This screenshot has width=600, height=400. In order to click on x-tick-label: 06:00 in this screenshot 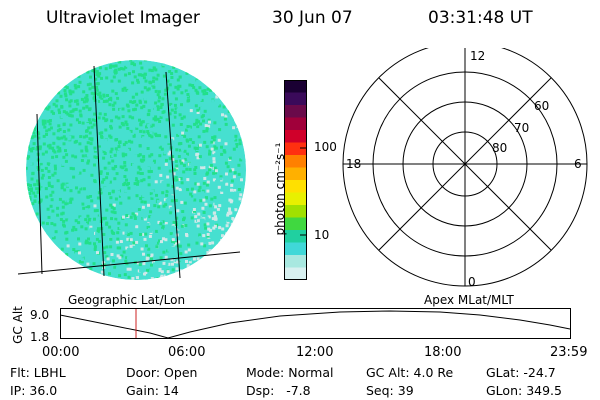, I will do `click(187, 352)`.